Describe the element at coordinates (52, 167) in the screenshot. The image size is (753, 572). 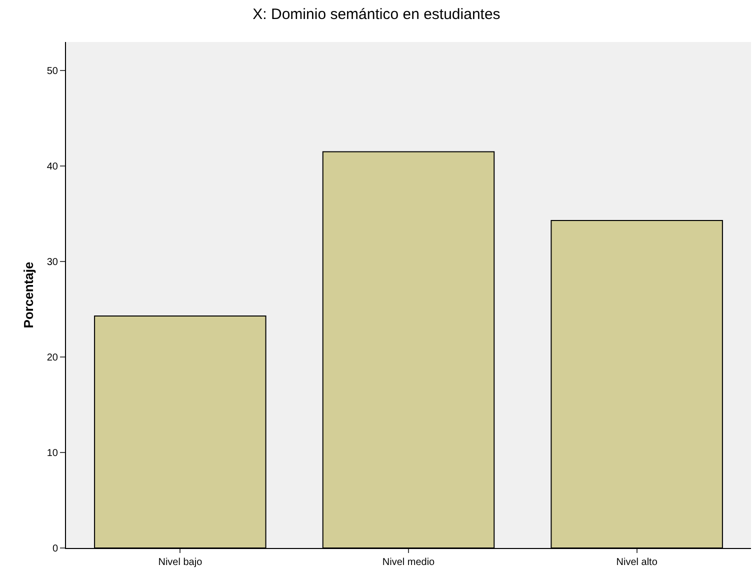
I see `y-tick-label: 40` at that location.